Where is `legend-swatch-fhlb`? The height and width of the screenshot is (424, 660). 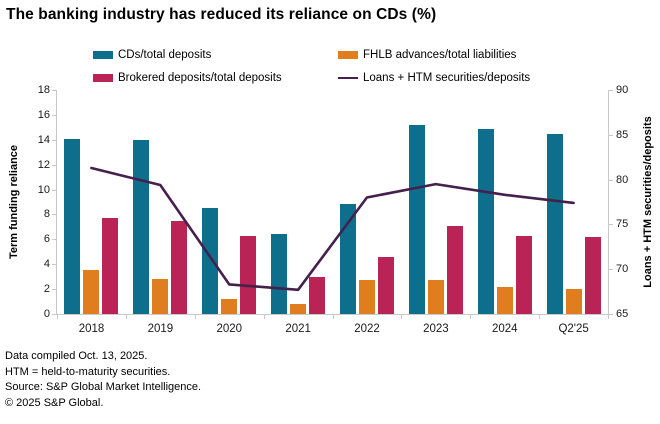 legend-swatch-fhlb is located at coordinates (348, 55).